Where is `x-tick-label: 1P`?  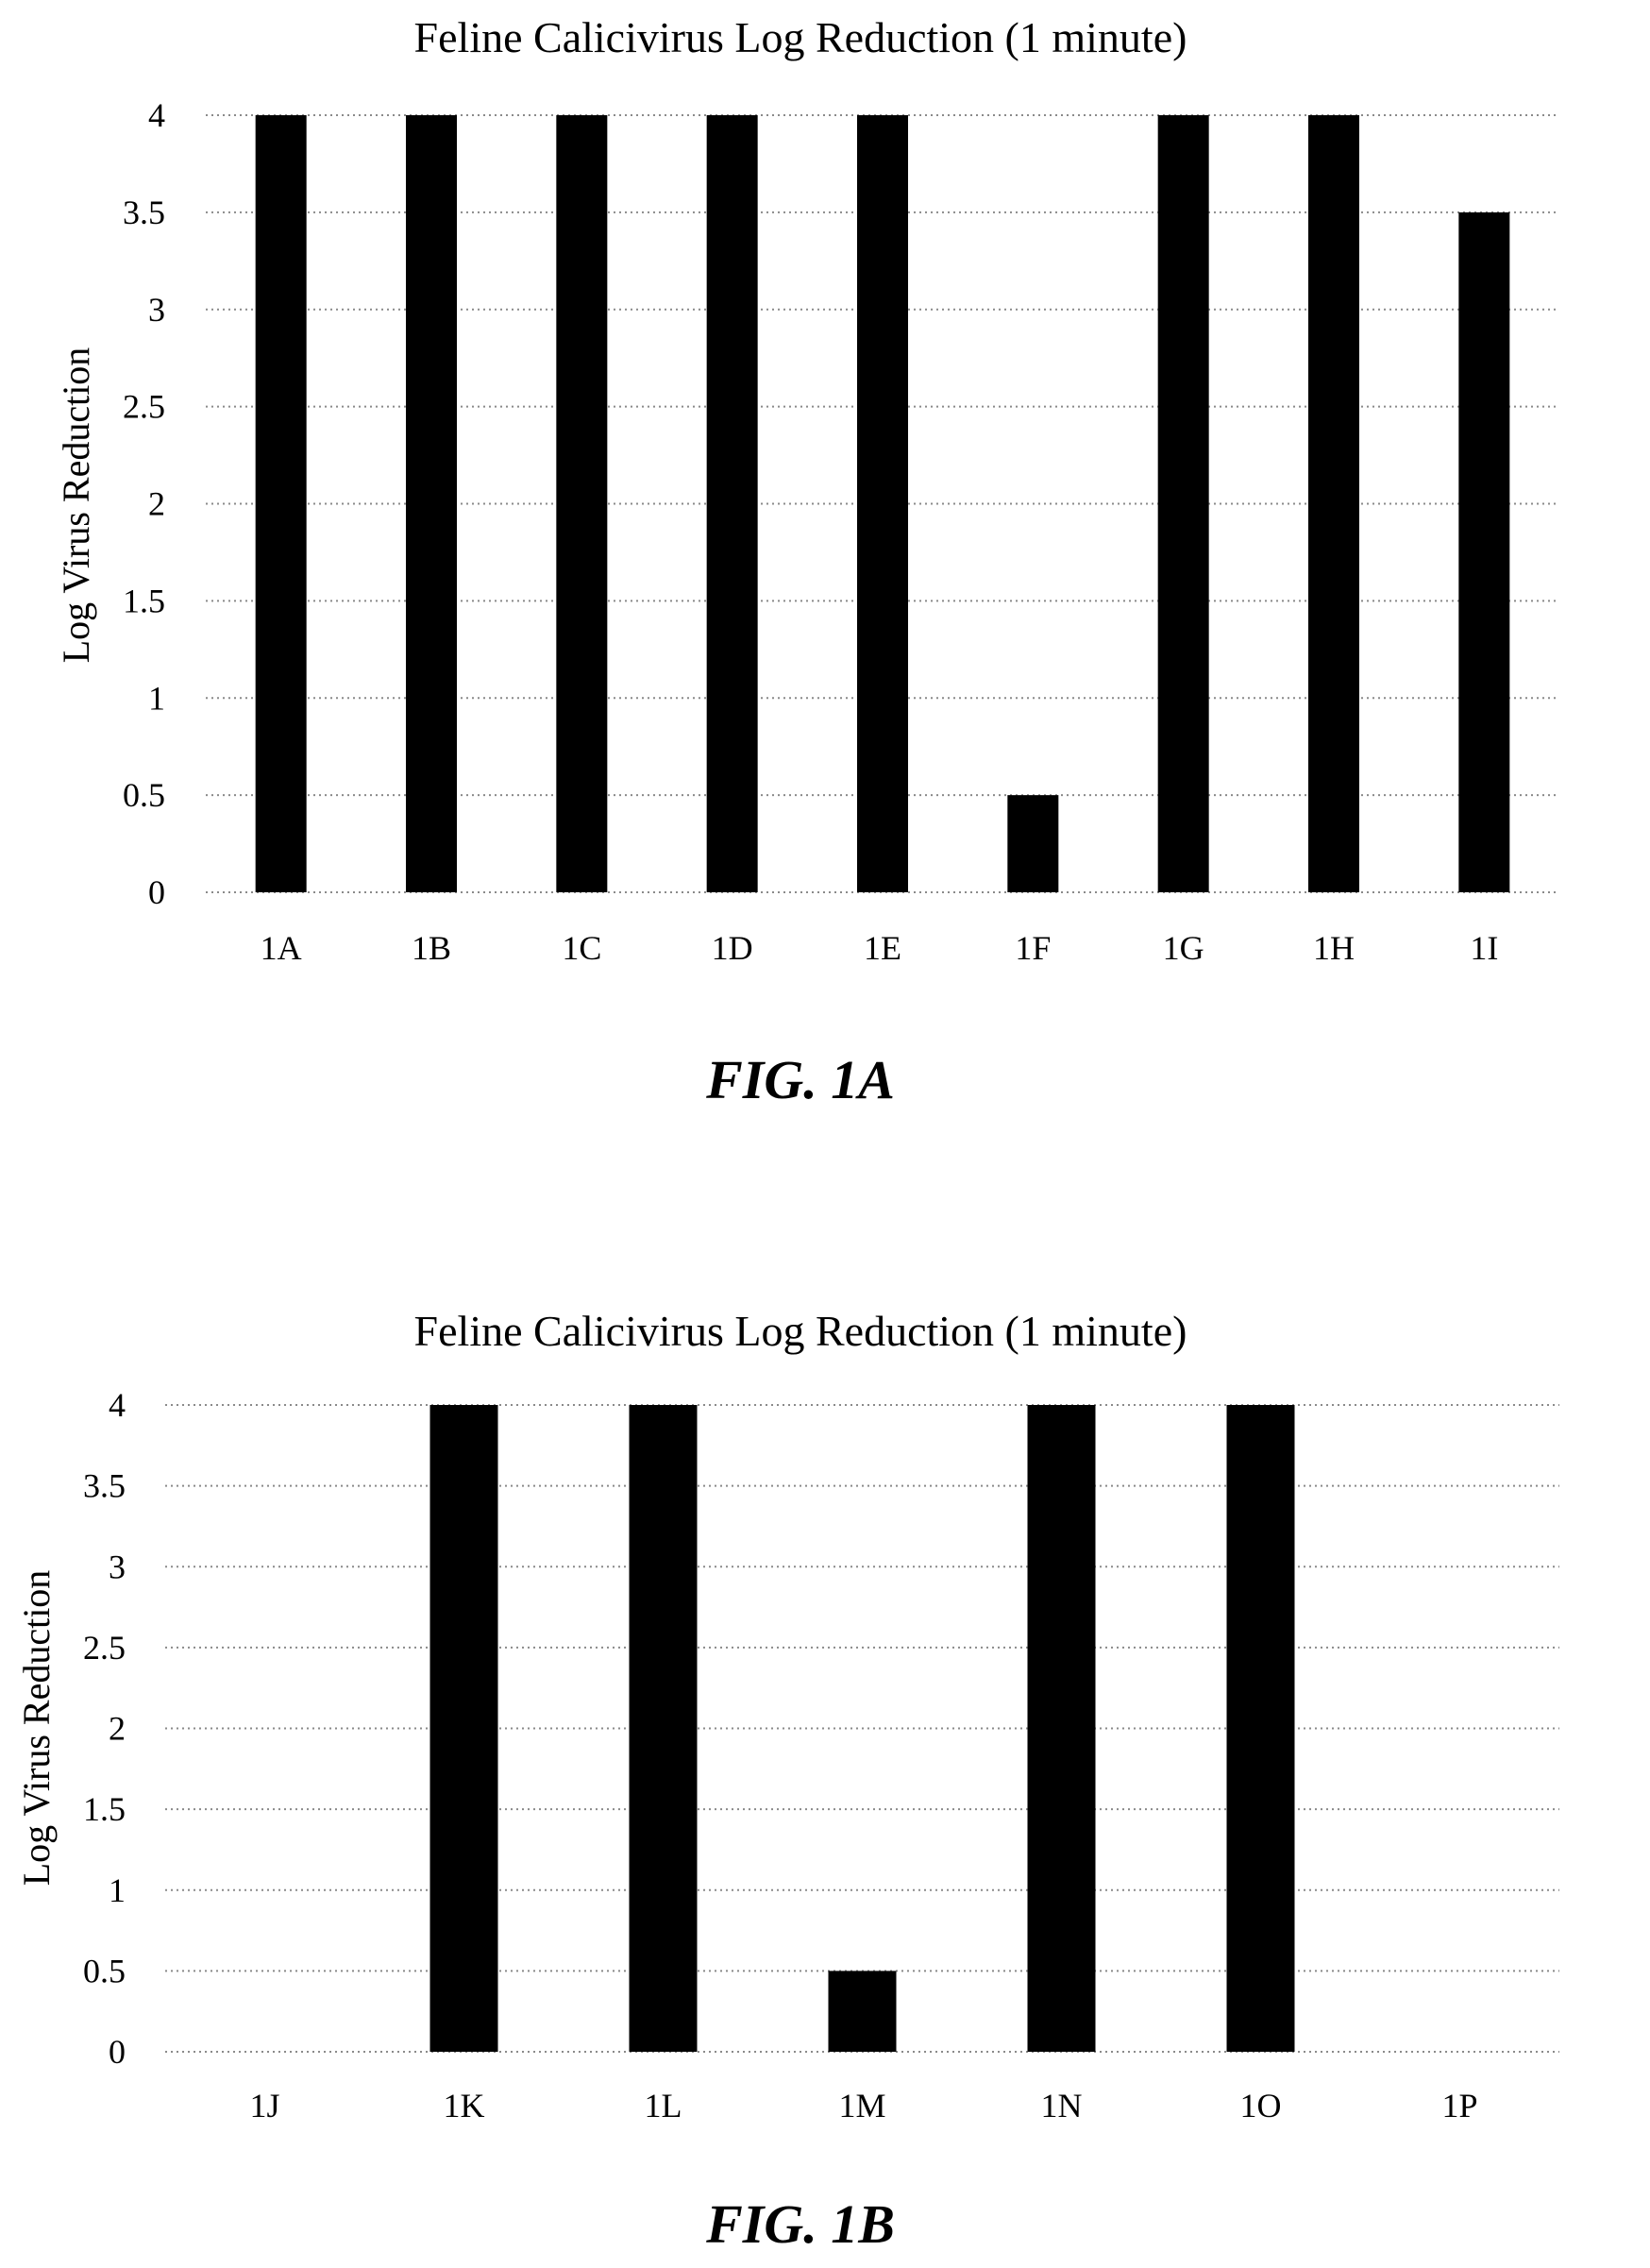
x-tick-label: 1P is located at coordinates (1459, 2105).